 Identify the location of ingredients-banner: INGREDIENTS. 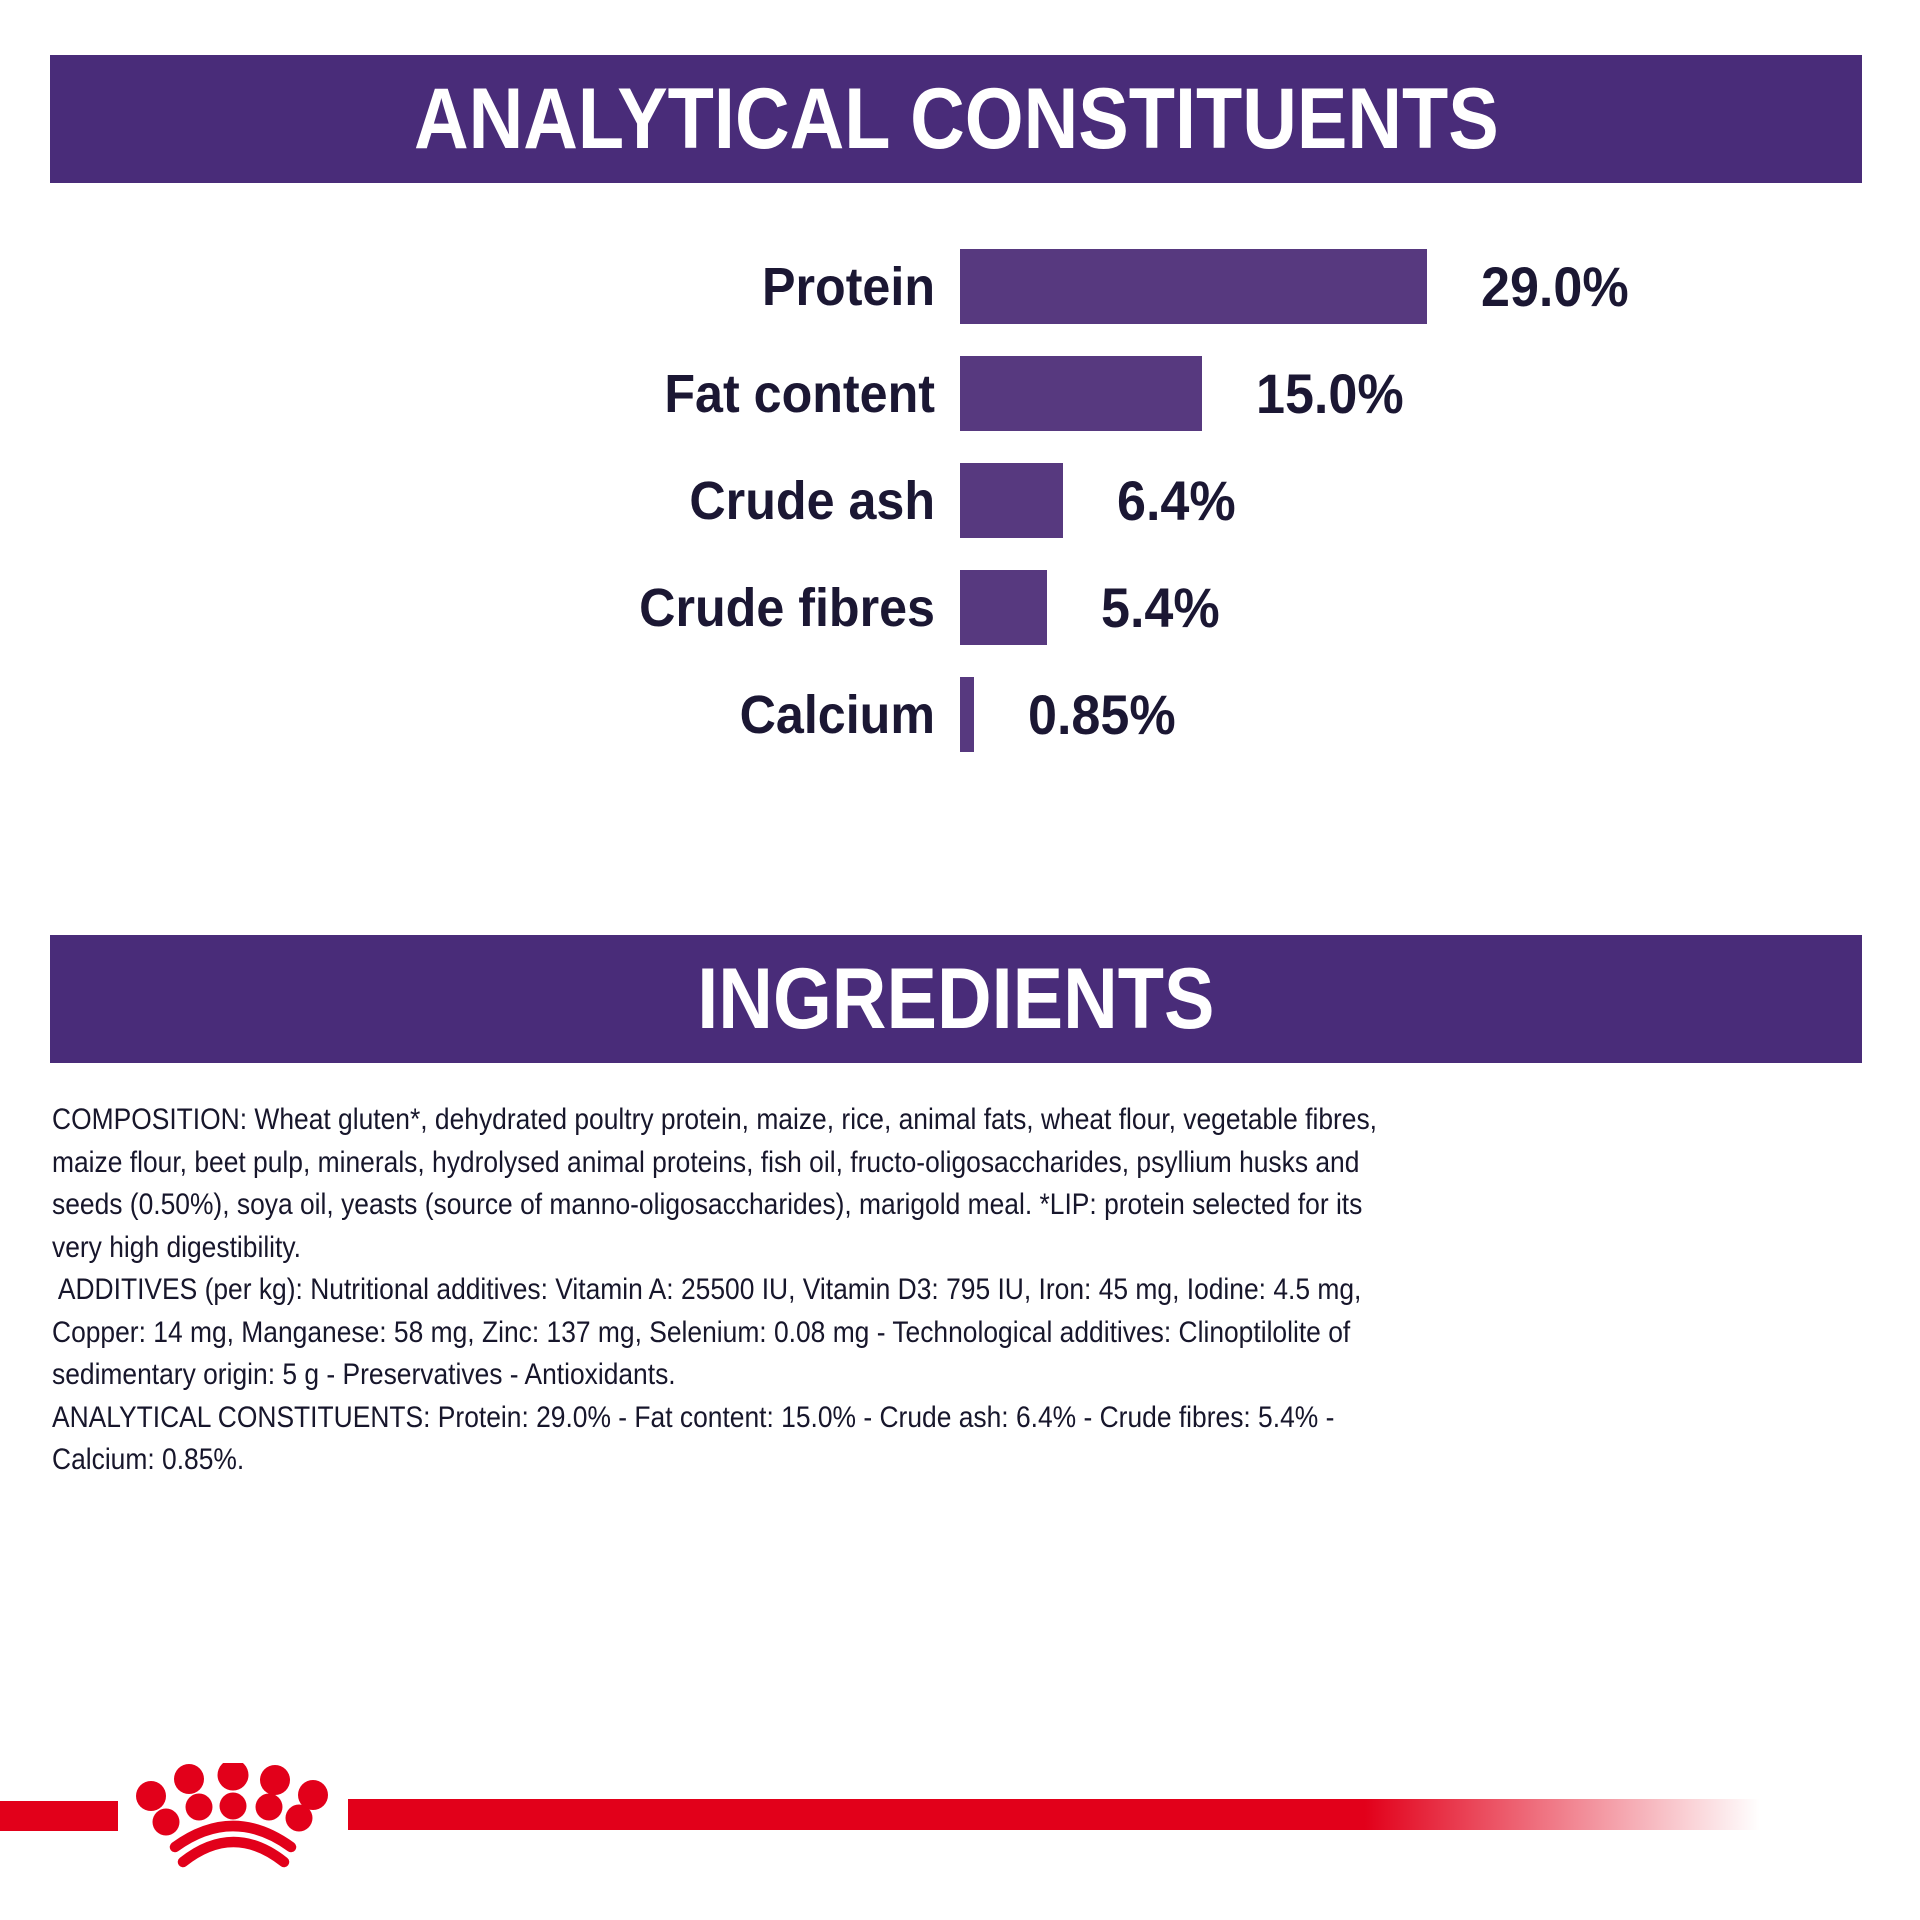
(956, 999).